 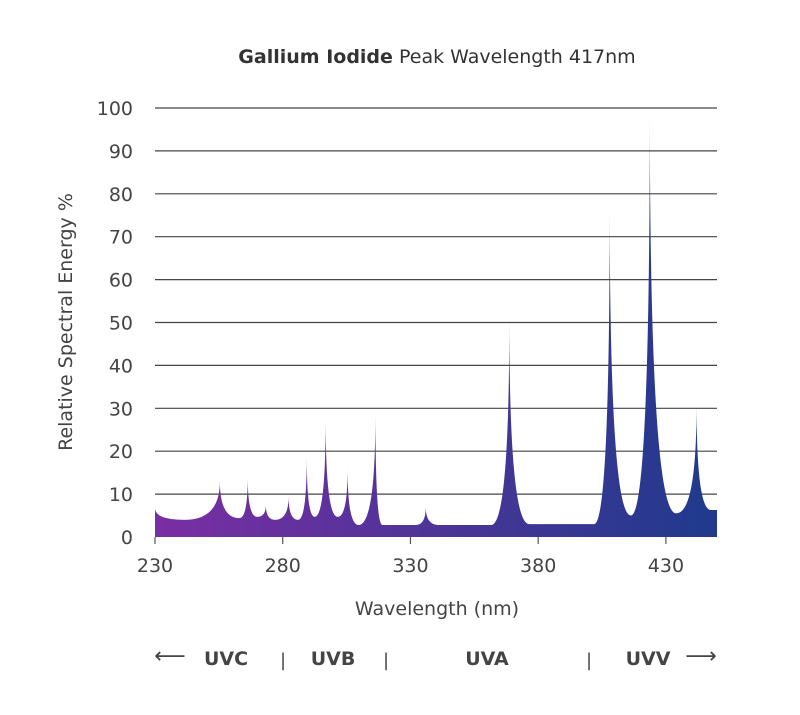 What do you see at coordinates (437, 609) in the screenshot?
I see `x-axis-label: Wavelength (nm)` at bounding box center [437, 609].